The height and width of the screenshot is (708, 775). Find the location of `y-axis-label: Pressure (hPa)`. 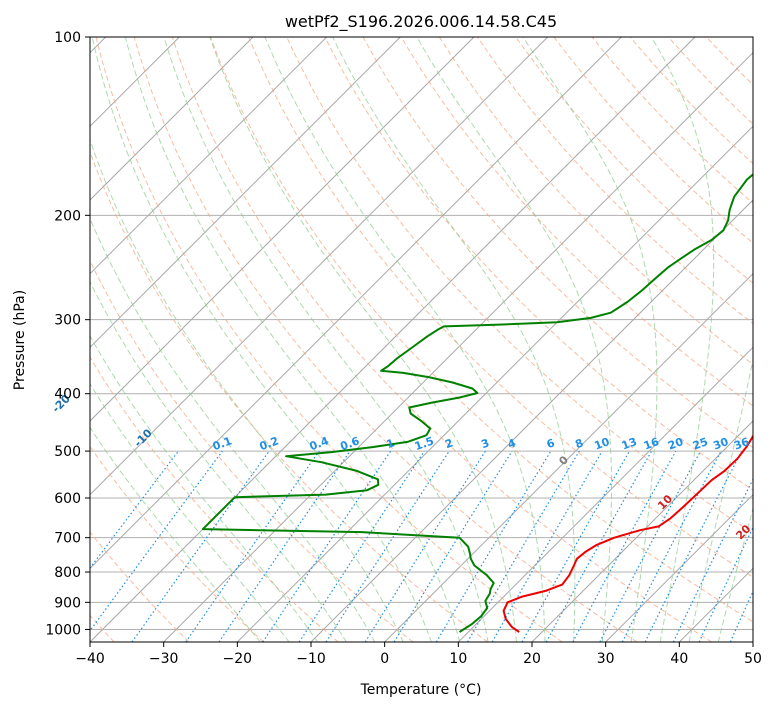

y-axis-label: Pressure (hPa) is located at coordinates (20, 340).